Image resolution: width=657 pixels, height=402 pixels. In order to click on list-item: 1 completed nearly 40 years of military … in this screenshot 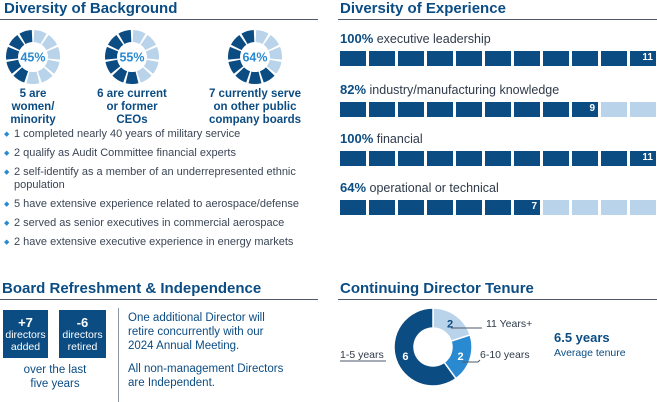, I will do `click(159, 134)`.